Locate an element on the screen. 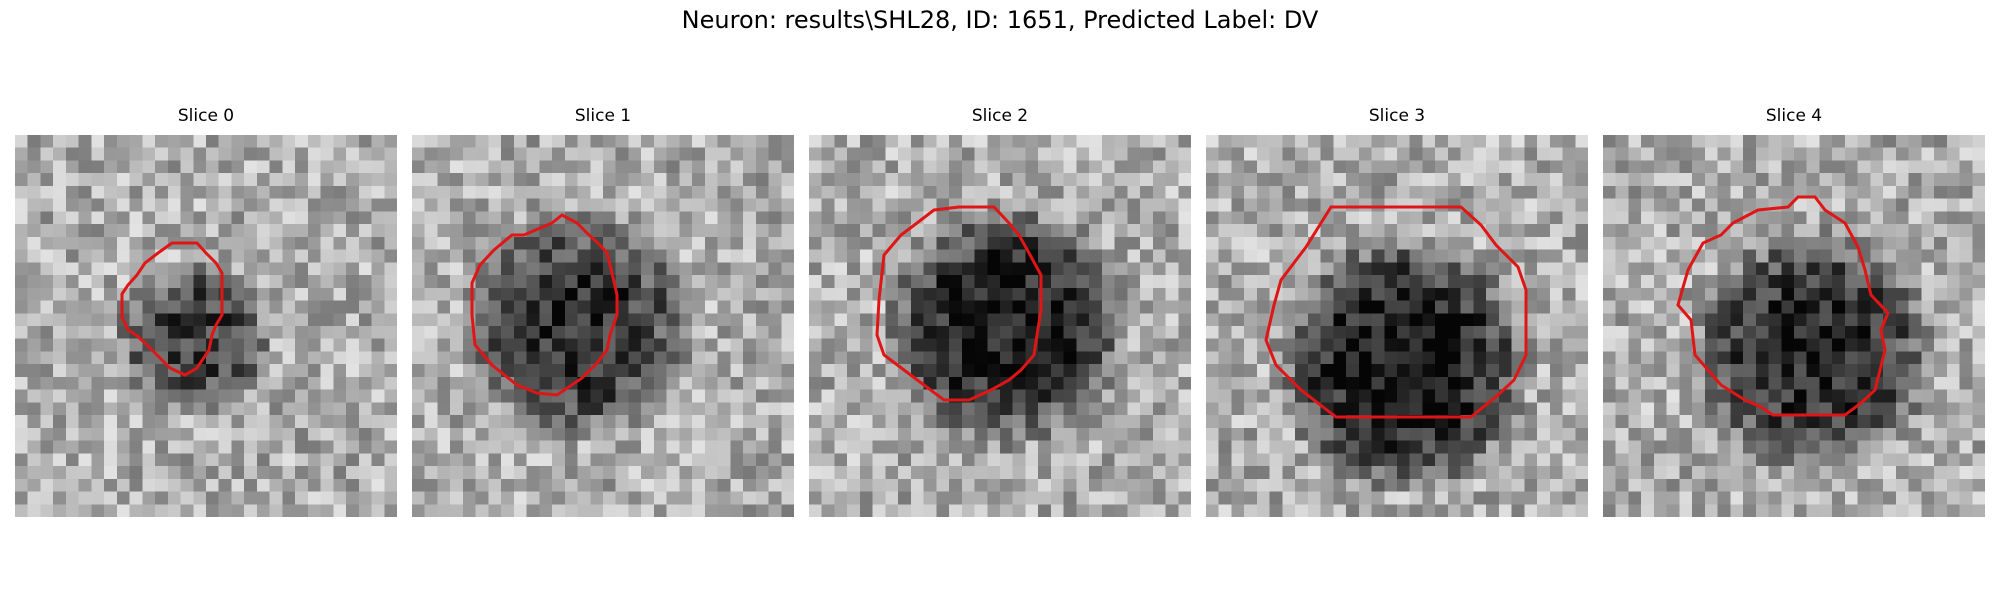 The width and height of the screenshot is (2000, 600). slice-title-1: Slice 1 is located at coordinates (603, 116).